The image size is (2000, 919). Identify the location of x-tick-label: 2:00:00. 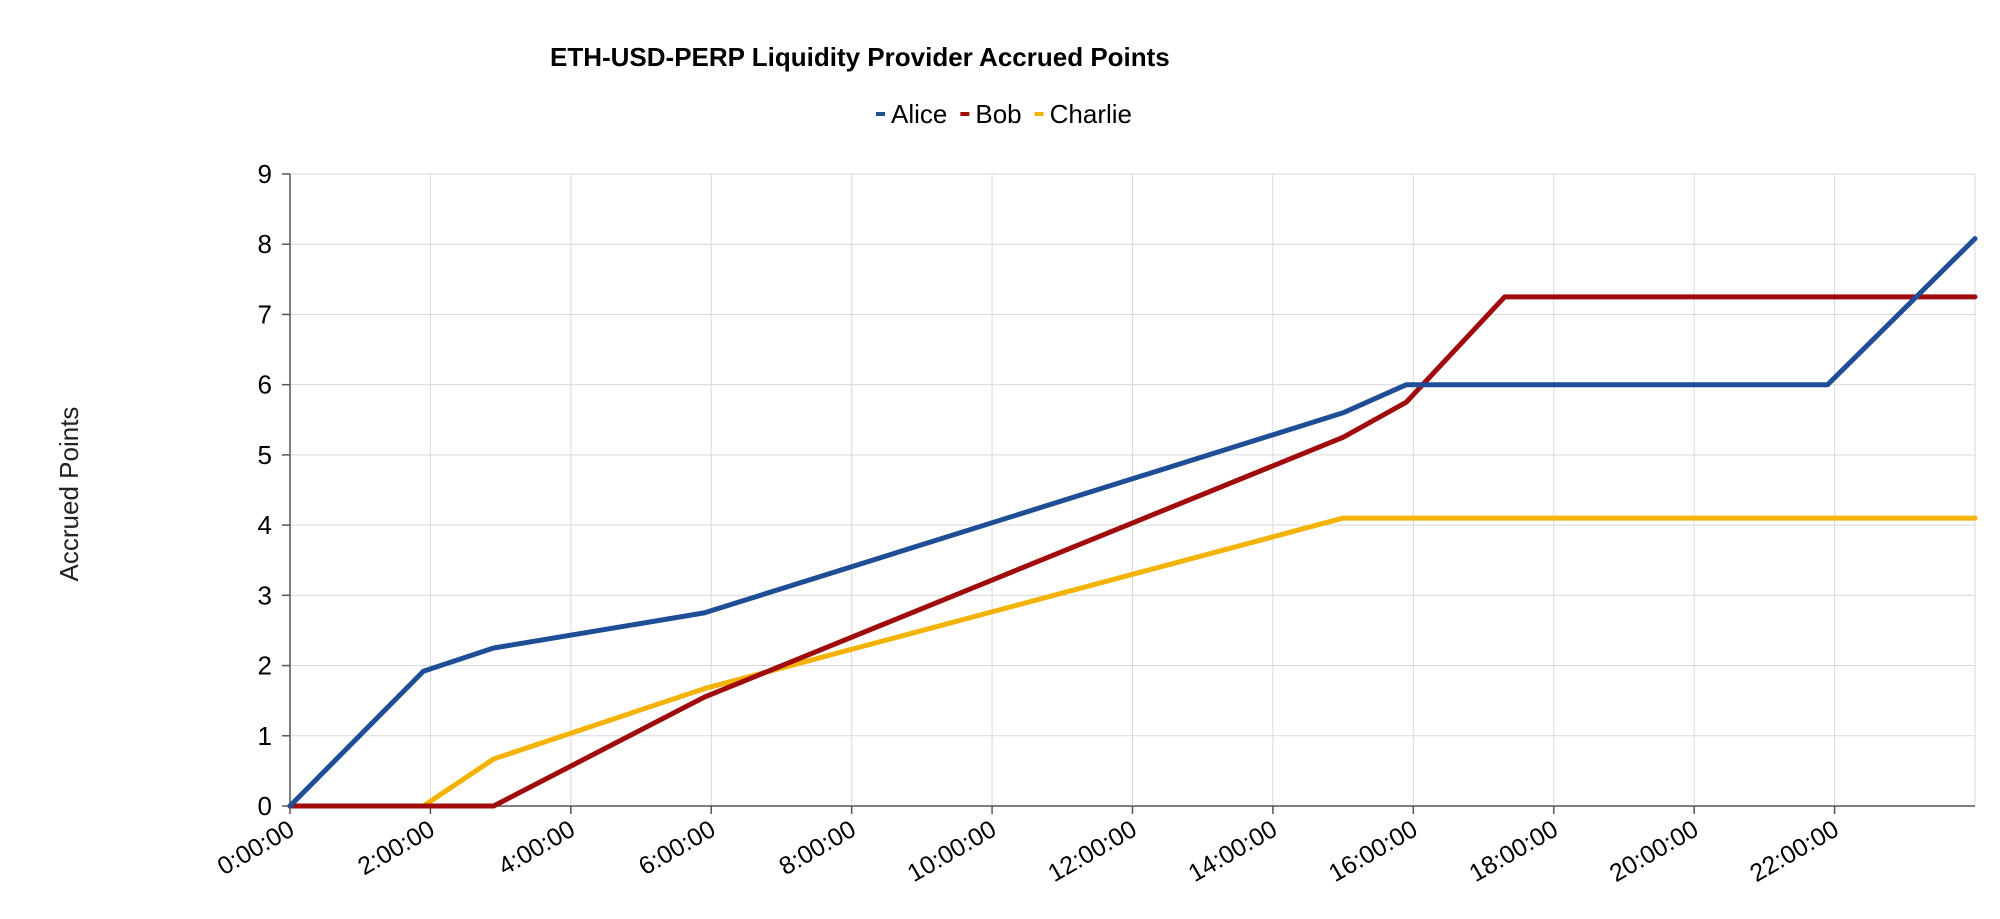
(396, 848).